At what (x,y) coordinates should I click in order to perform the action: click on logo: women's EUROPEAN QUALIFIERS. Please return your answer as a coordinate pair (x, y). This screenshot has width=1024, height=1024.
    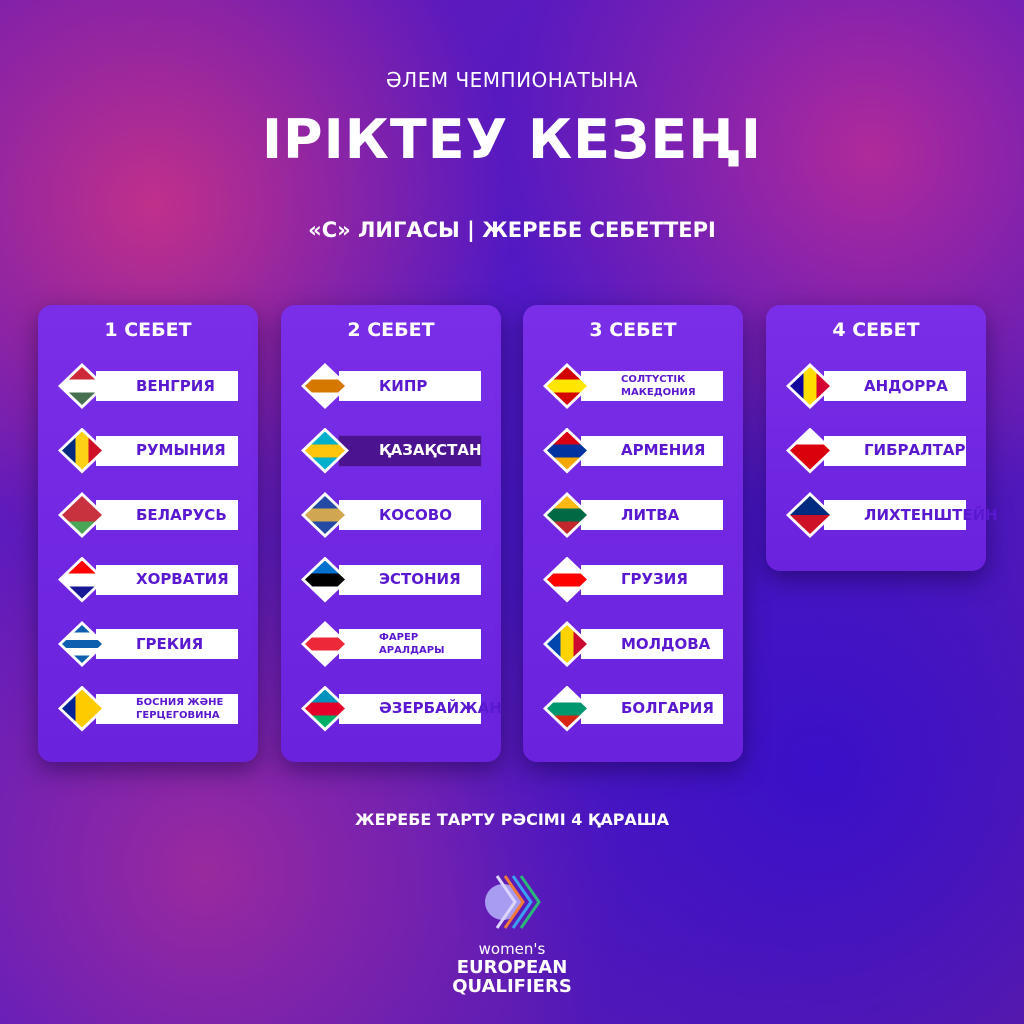
    Looking at the image, I should click on (512, 934).